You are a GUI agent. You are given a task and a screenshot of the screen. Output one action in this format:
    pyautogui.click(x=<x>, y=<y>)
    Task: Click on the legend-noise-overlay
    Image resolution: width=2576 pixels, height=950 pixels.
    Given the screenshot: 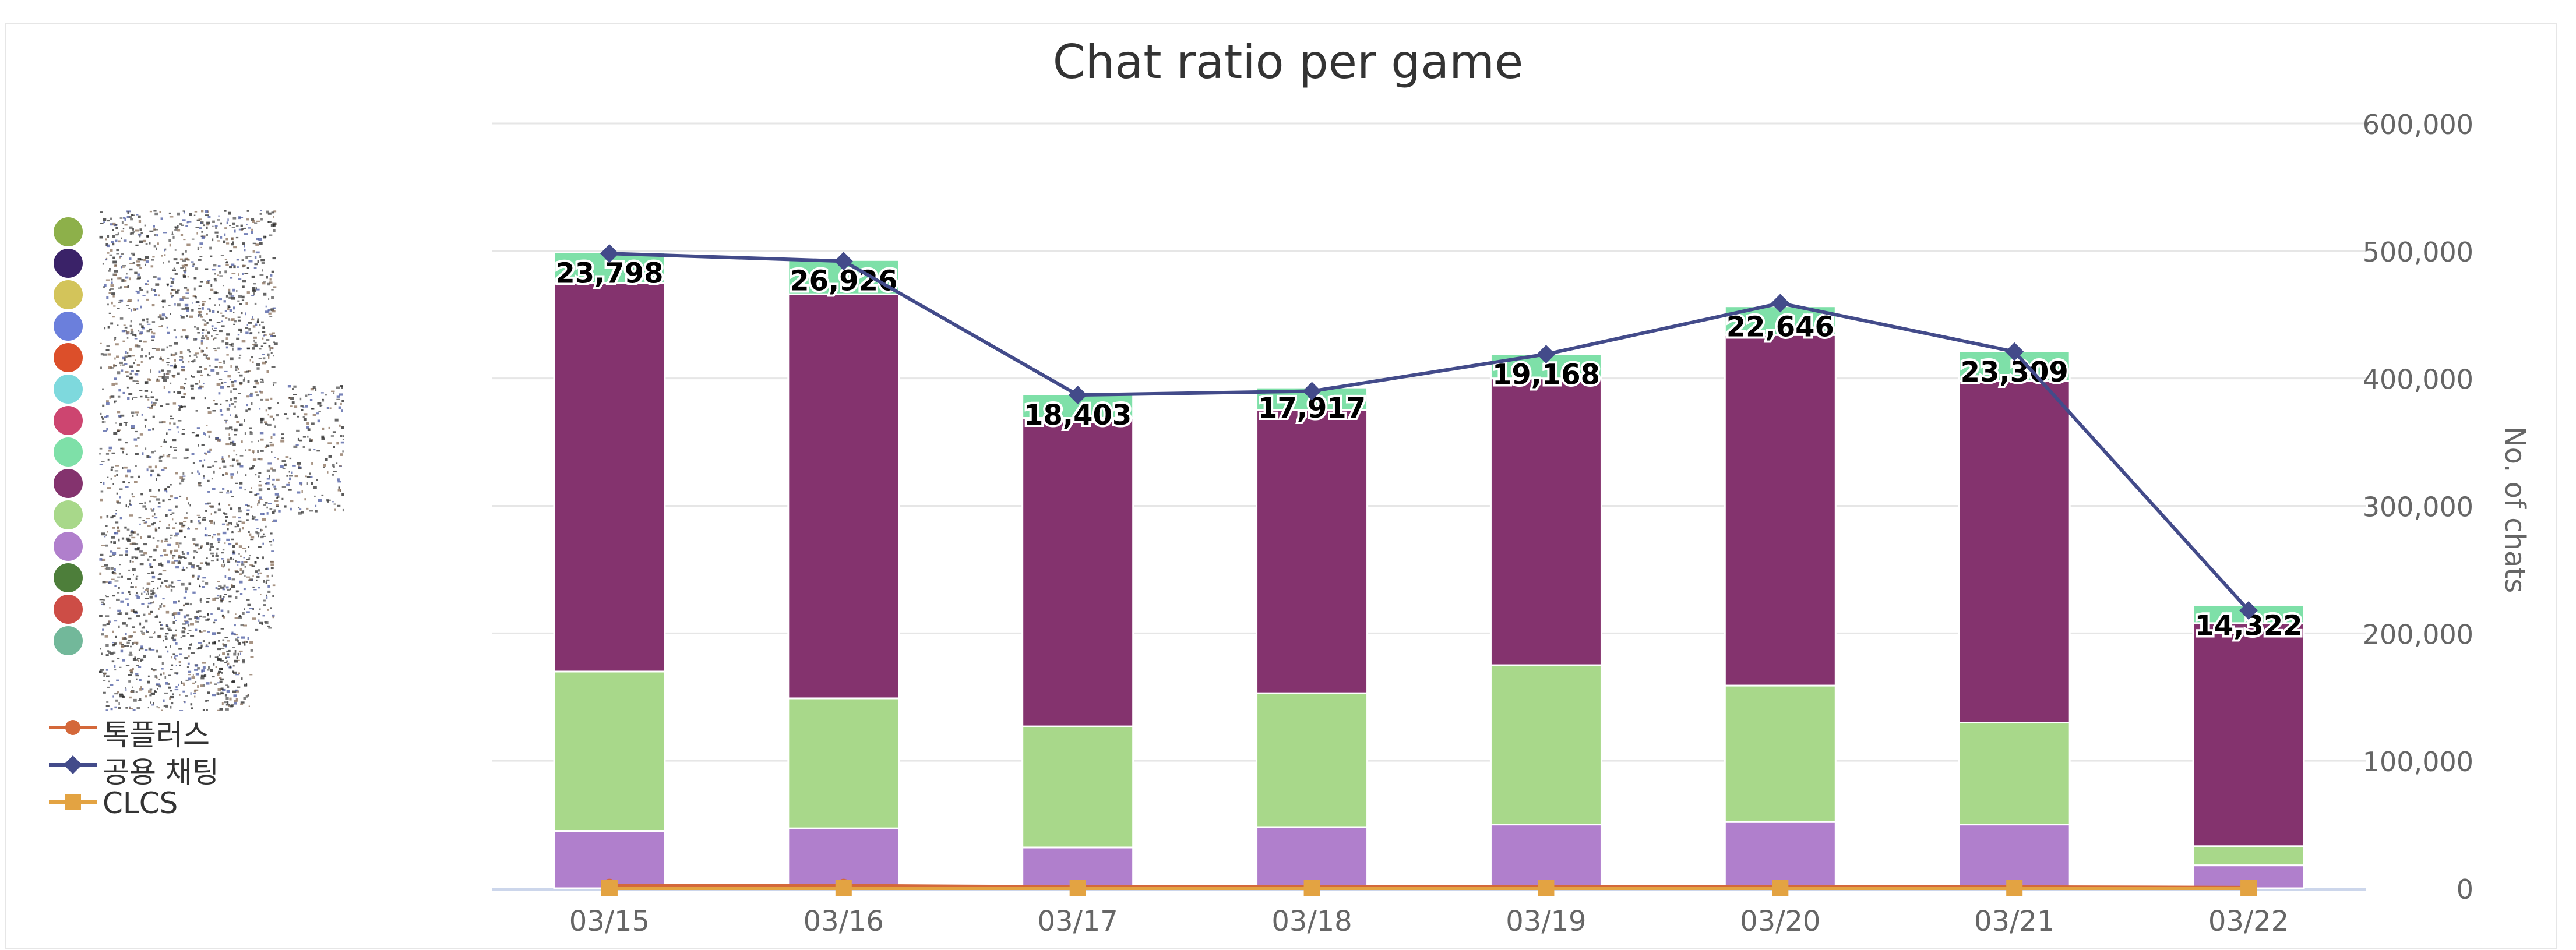 What is the action you would take?
    pyautogui.click(x=221, y=460)
    